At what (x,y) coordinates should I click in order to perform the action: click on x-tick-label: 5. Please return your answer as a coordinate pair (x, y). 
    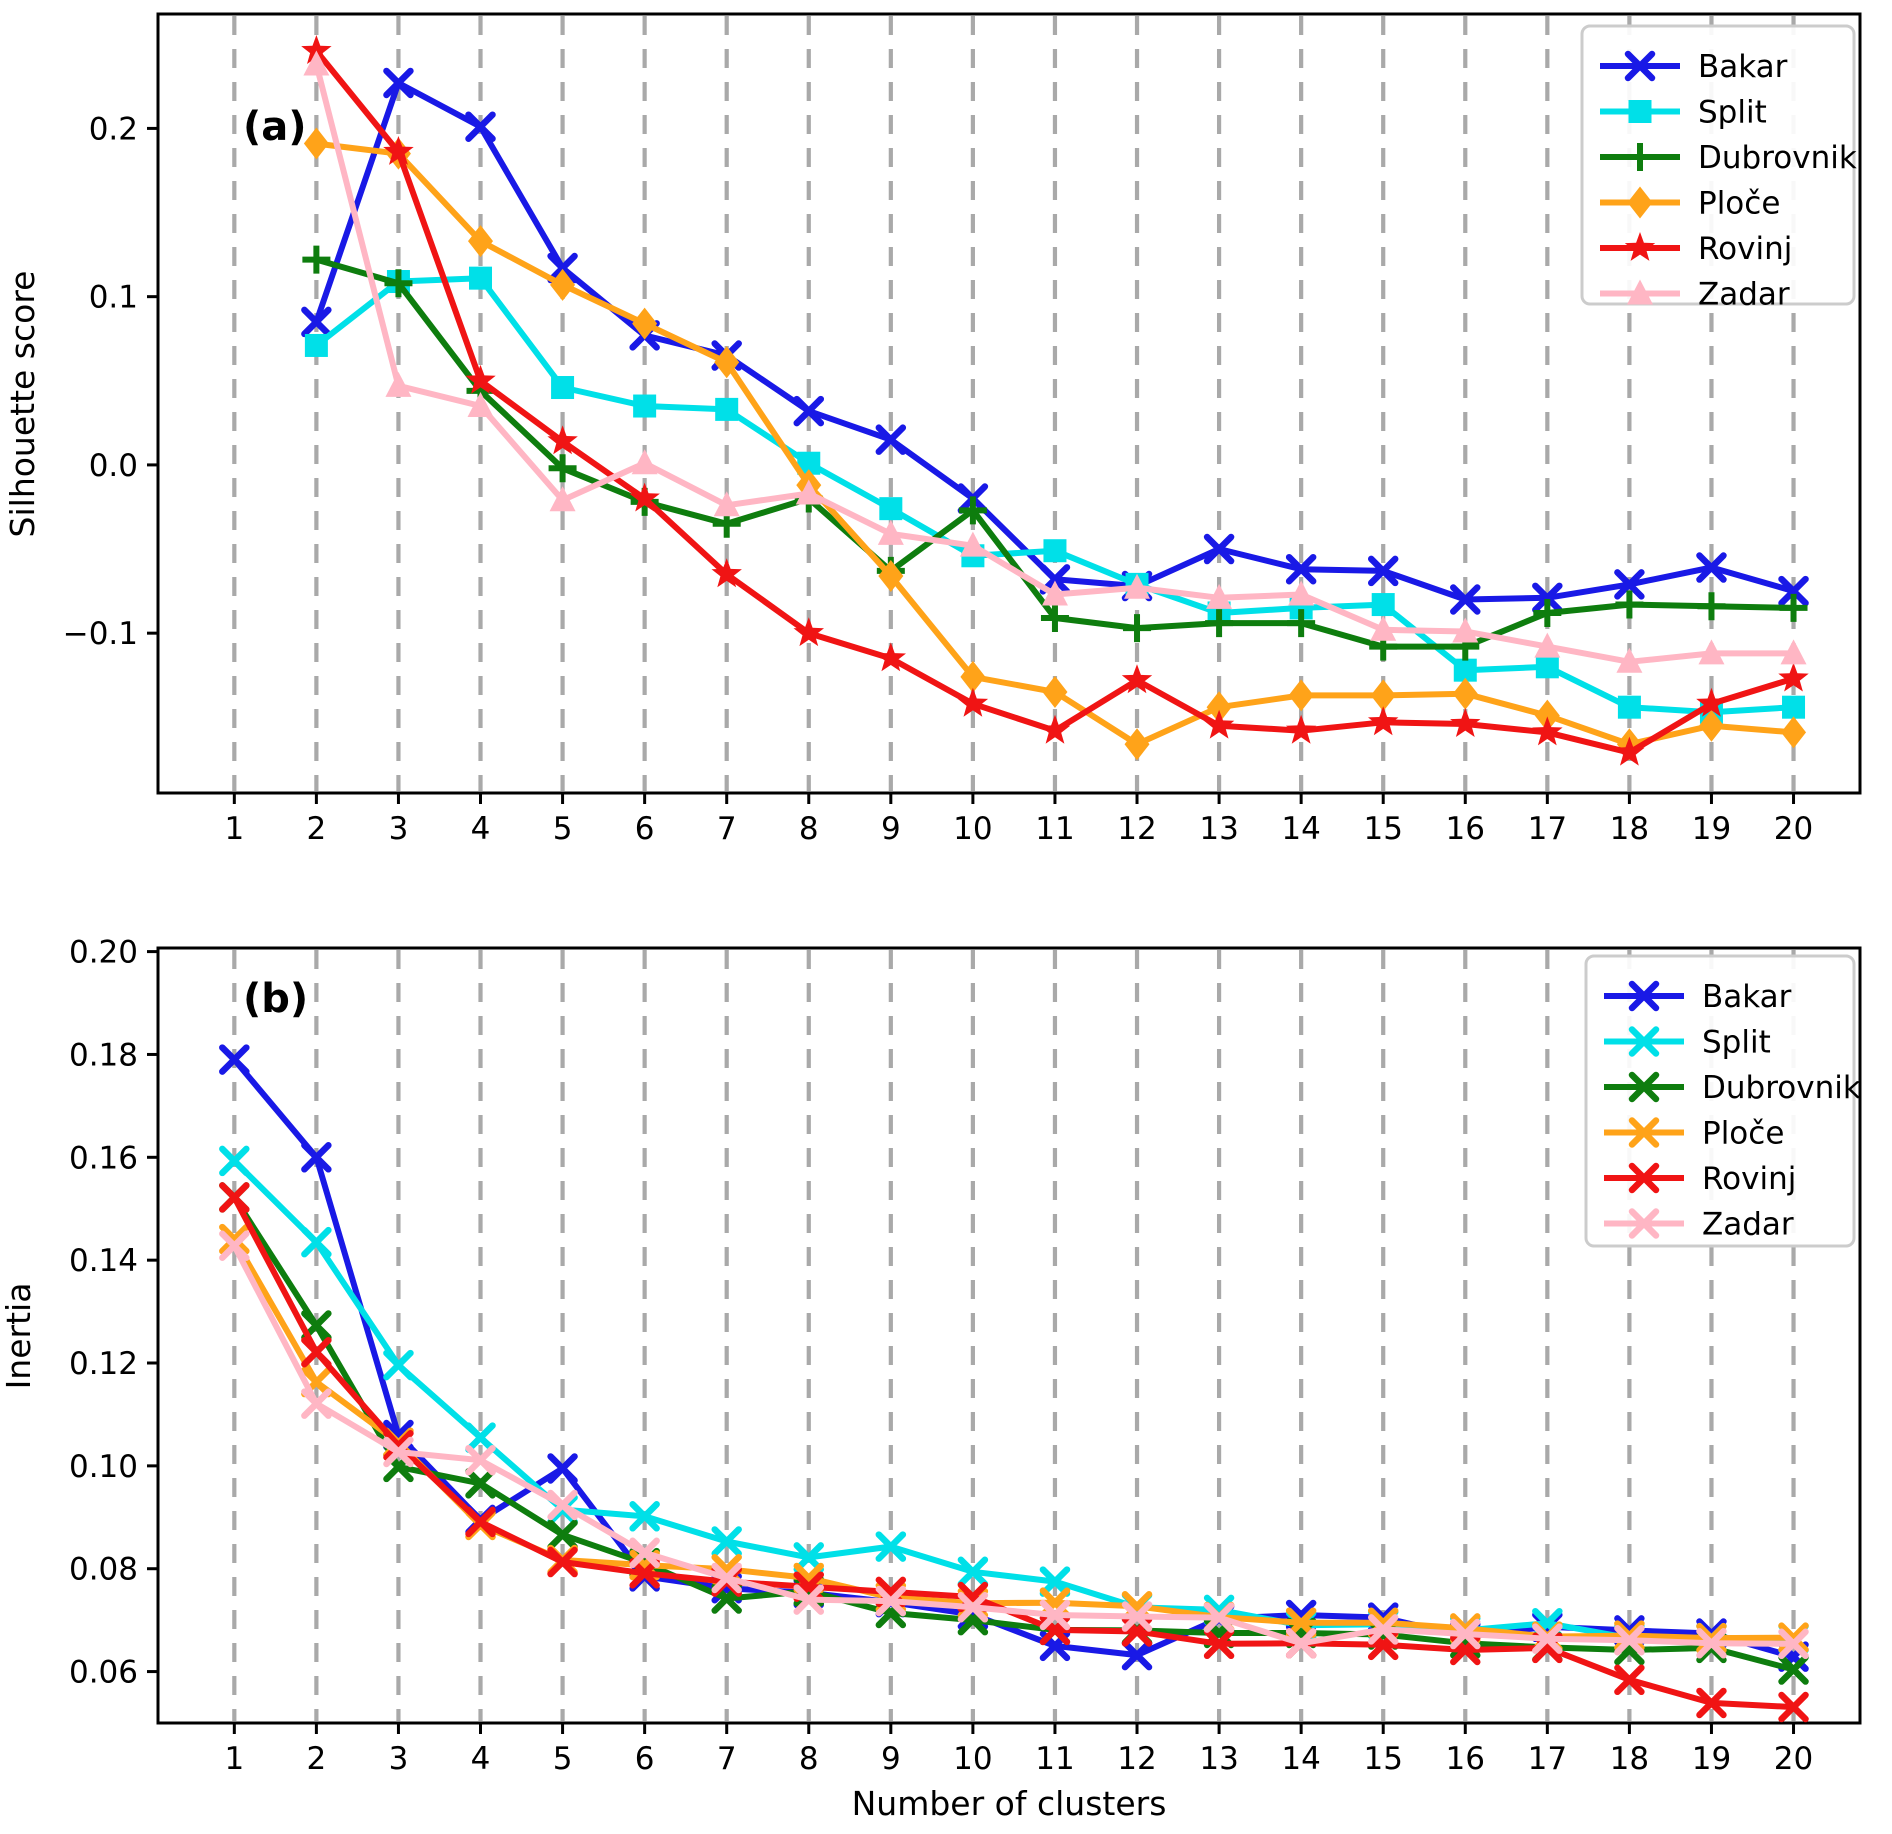
    Looking at the image, I should click on (563, 829).